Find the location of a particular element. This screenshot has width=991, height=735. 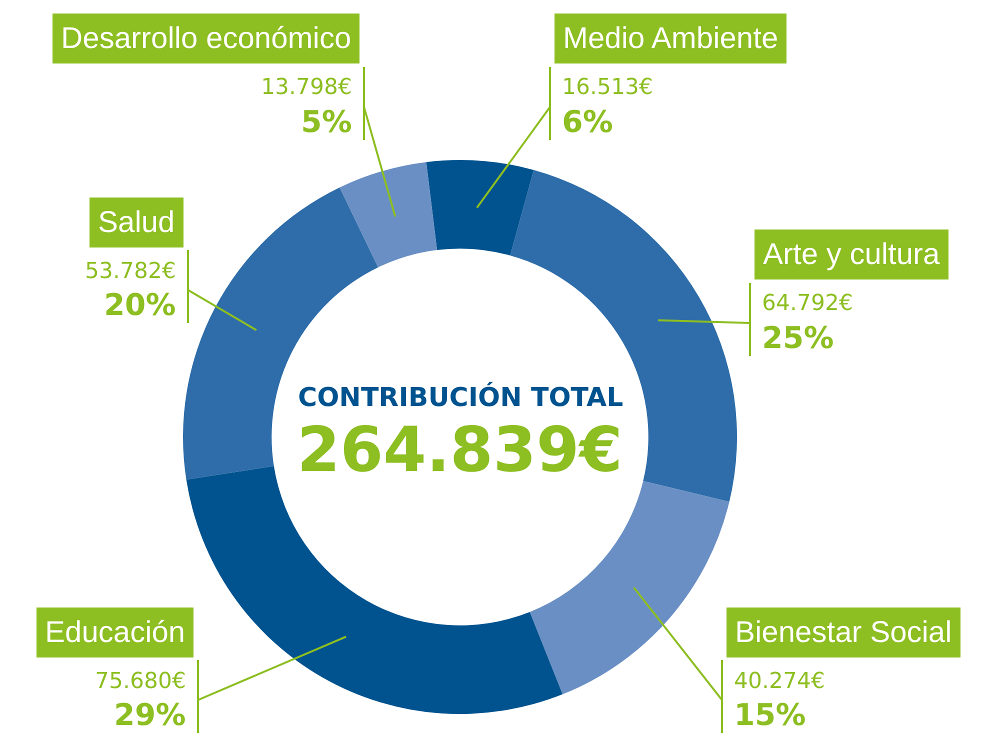

text: CONTRIBUCIÓN TOTAL is located at coordinates (461, 397).